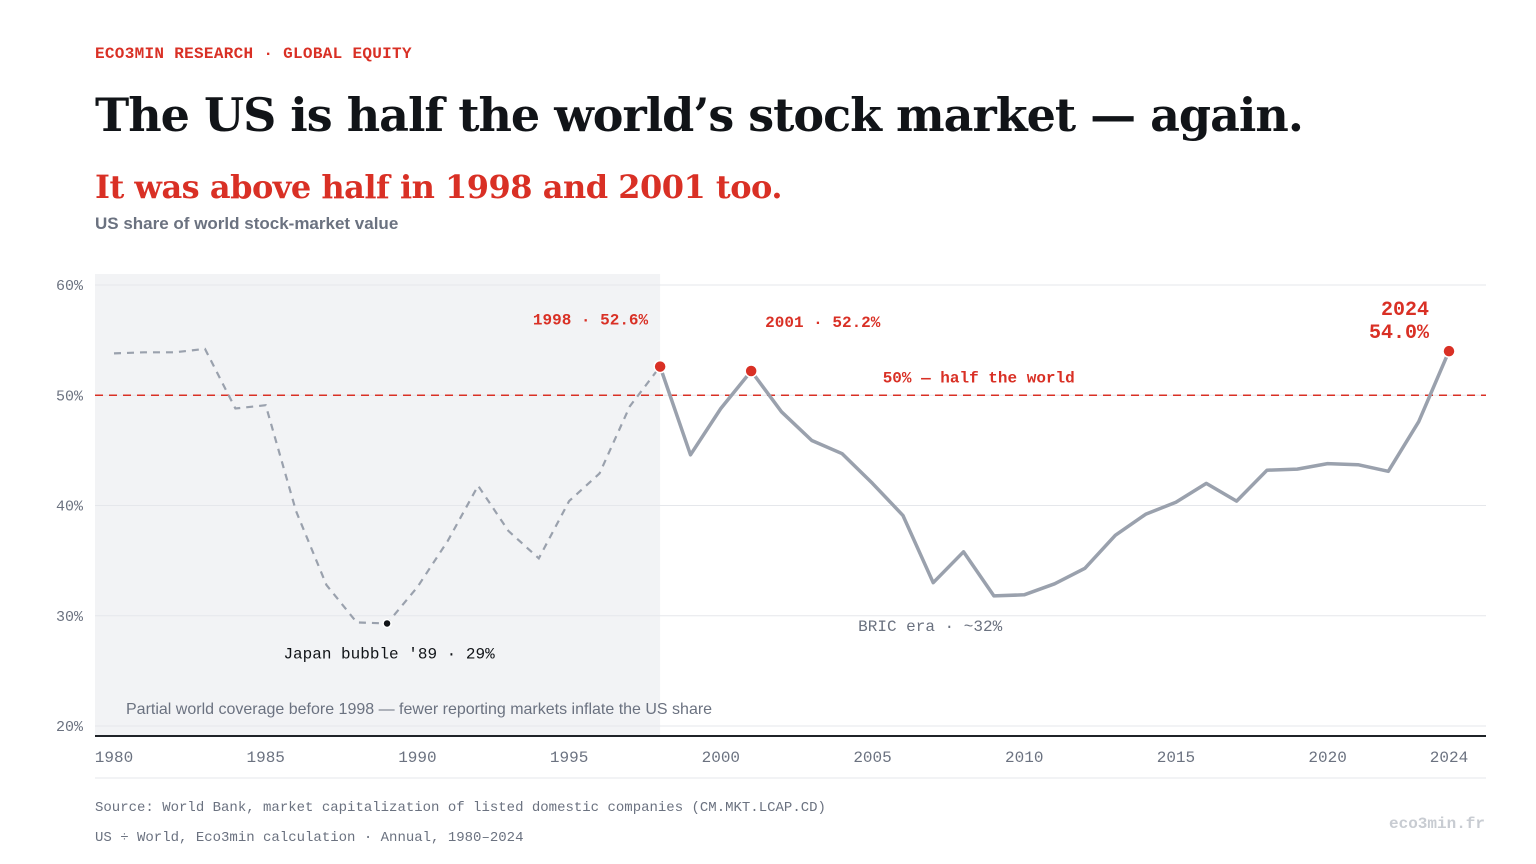 The image size is (1536, 864). What do you see at coordinates (569, 758) in the screenshot?
I see `x-tick-label: 1995` at bounding box center [569, 758].